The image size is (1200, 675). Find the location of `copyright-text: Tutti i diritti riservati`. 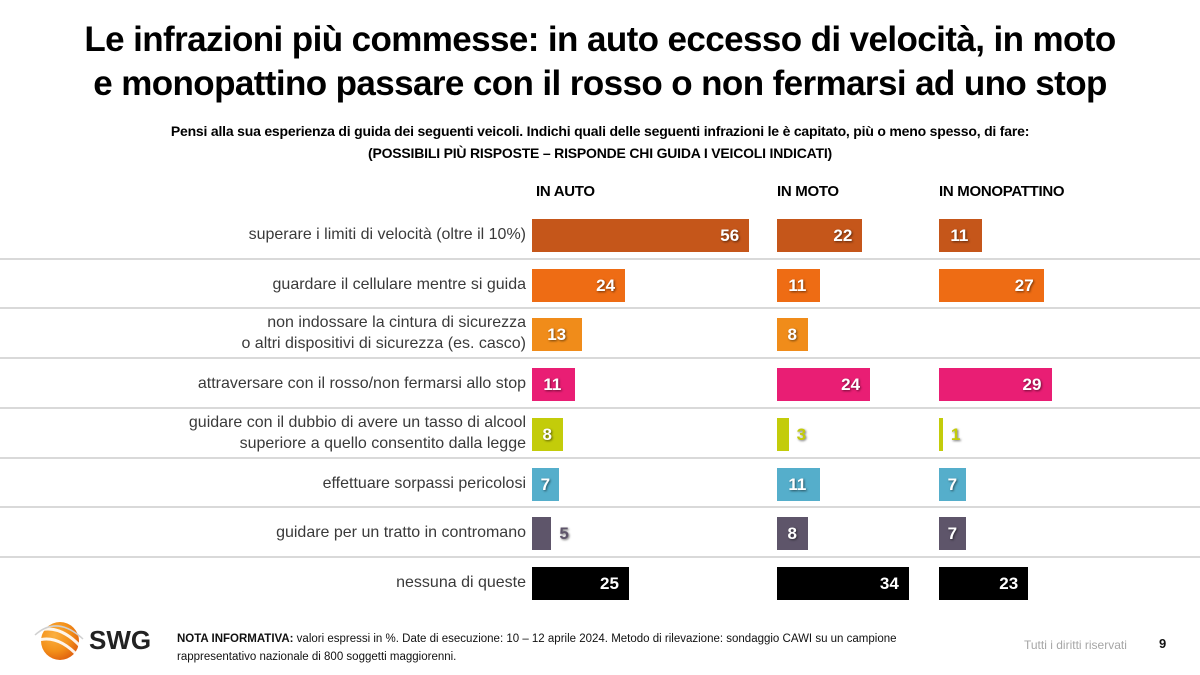

copyright-text: Tutti i diritti riservati is located at coordinates (1075, 645).